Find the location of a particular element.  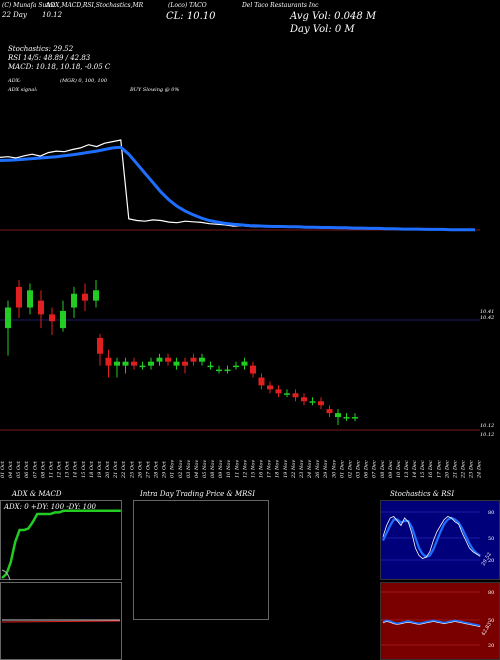

source-label: (C) Munafa Sutra is located at coordinates (29, 5).